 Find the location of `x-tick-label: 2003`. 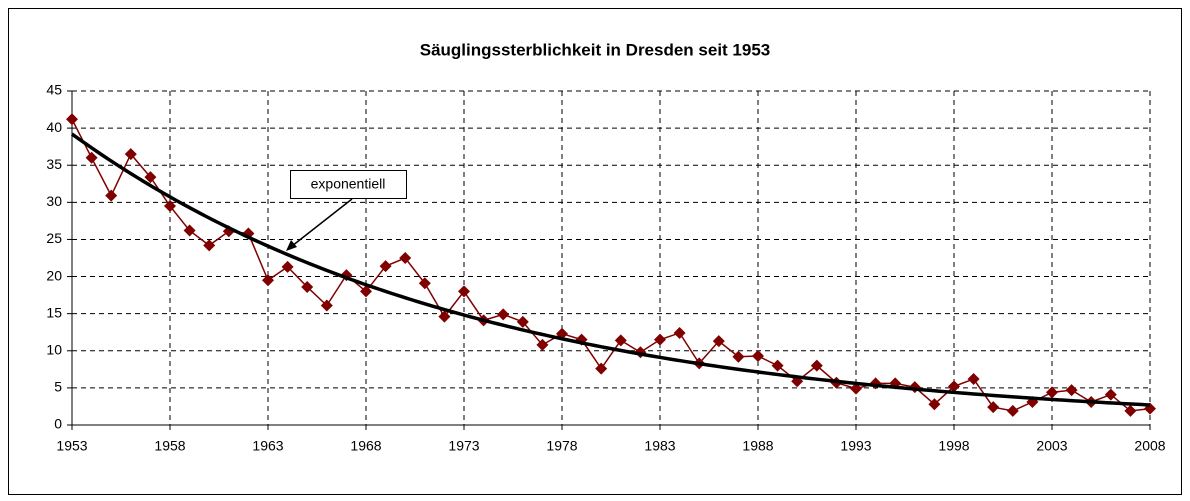

x-tick-label: 2003 is located at coordinates (1051, 446).